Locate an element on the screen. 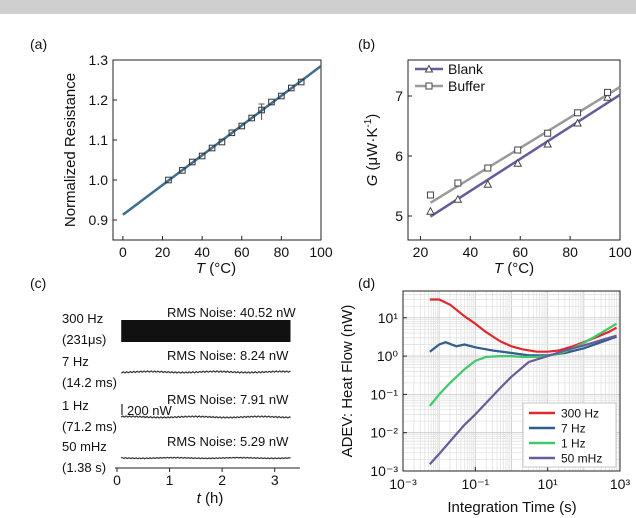 This screenshot has height=518, width=636. panel-b-legend-marker-buffer is located at coordinates (429, 86).